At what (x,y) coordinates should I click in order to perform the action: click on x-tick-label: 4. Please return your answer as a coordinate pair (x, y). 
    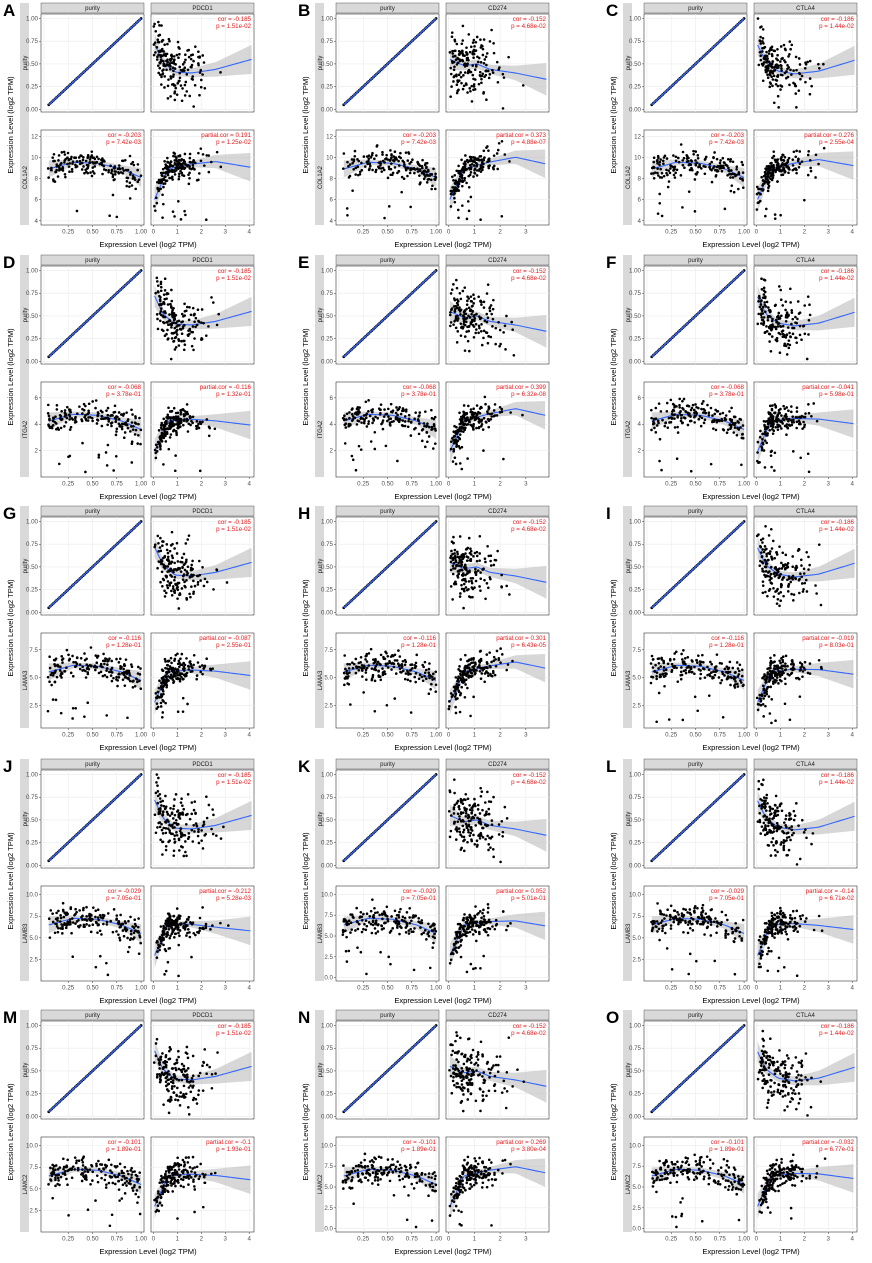
    Looking at the image, I should click on (852, 484).